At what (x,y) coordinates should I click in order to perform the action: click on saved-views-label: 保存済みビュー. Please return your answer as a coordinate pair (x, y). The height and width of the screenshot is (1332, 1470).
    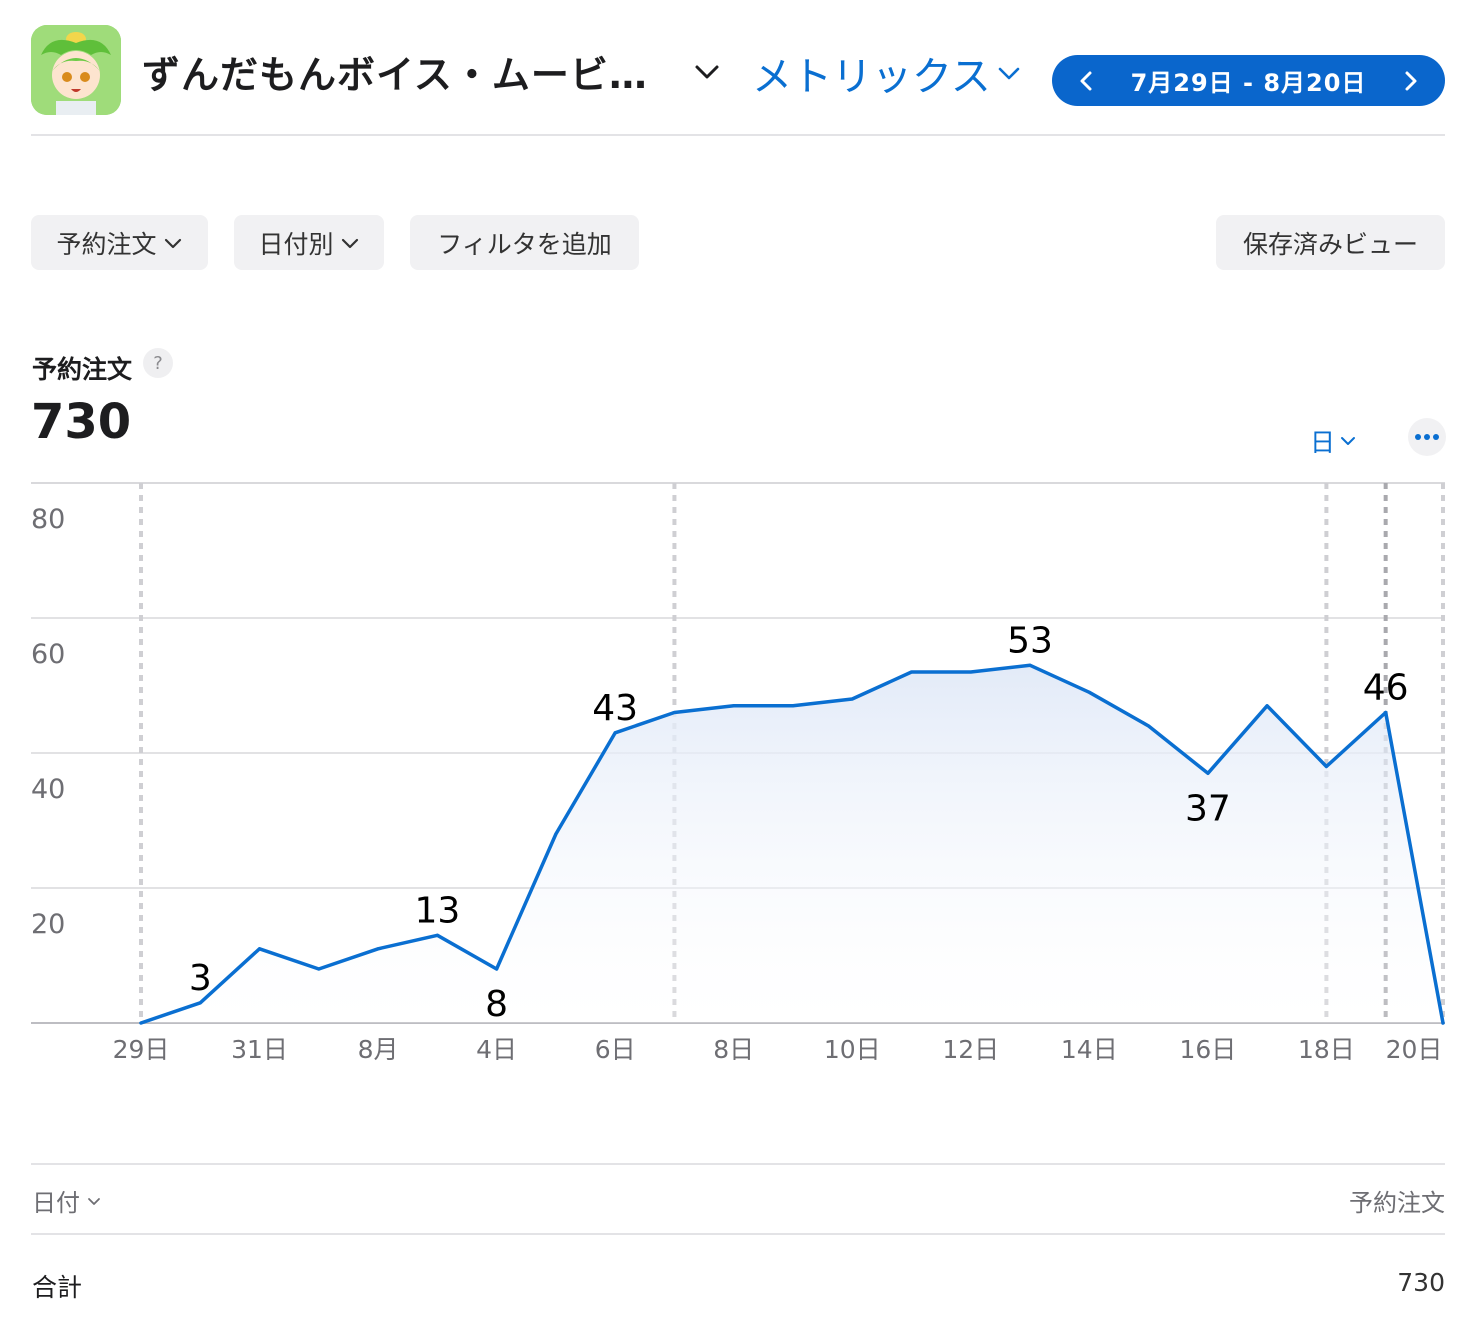
    Looking at the image, I should click on (1330, 244).